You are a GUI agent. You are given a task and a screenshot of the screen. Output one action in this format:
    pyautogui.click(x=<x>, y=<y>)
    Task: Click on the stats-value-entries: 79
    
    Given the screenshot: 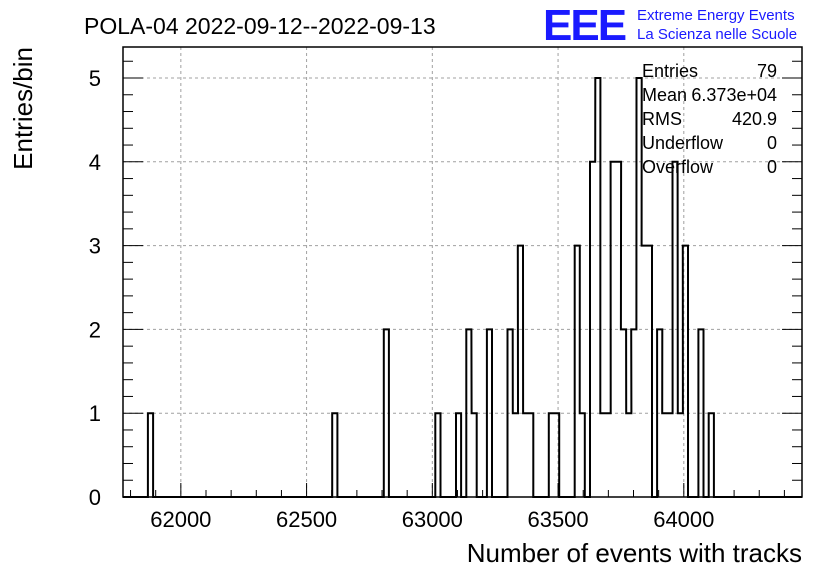 What is the action you would take?
    pyautogui.click(x=767, y=71)
    